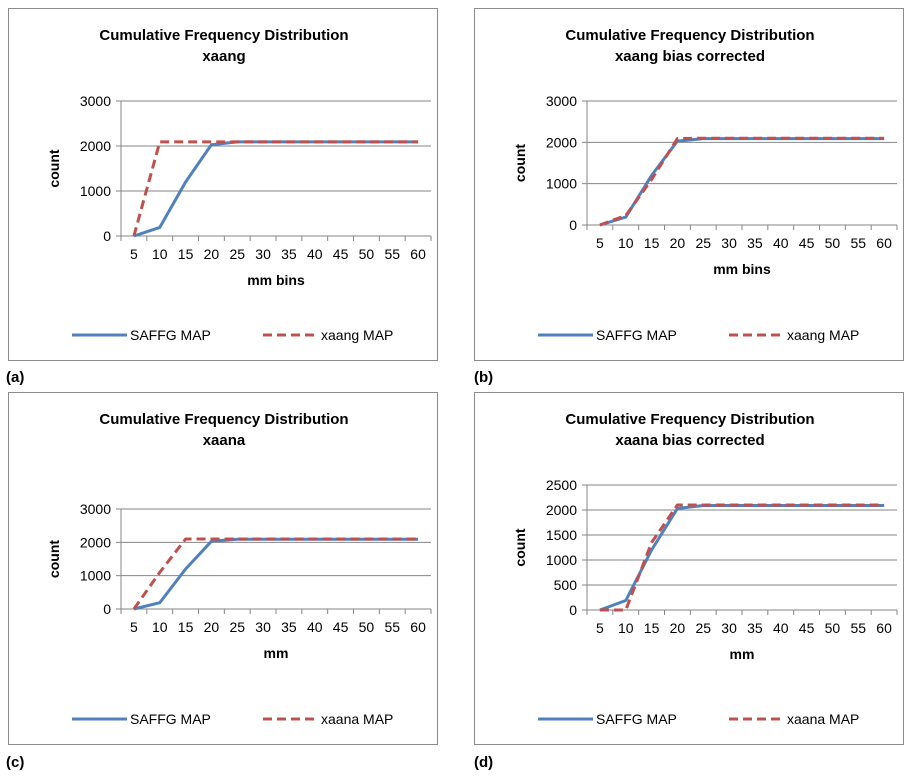  What do you see at coordinates (223, 56) in the screenshot?
I see `chart-title-line-1: xaang` at bounding box center [223, 56].